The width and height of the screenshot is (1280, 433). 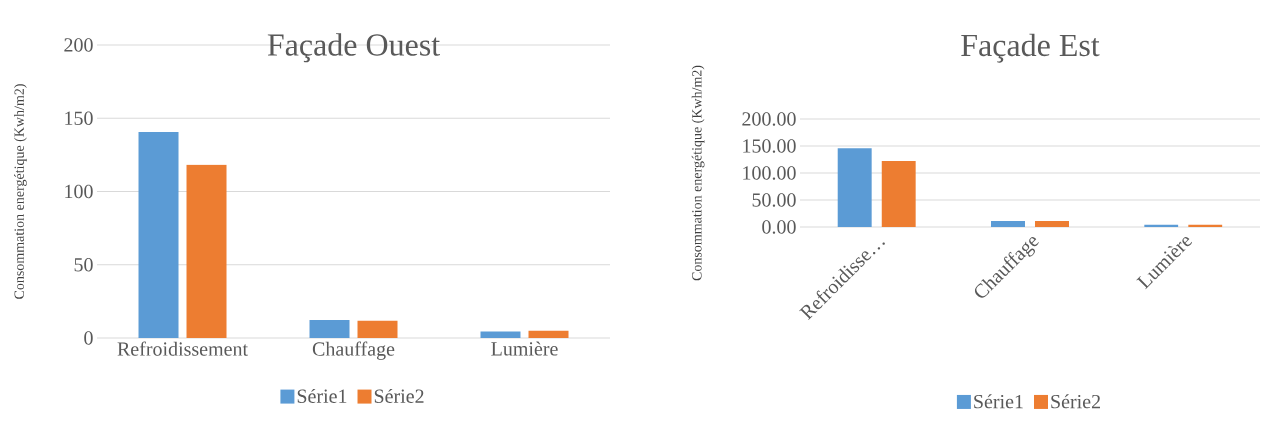 I want to click on y-tick-label: 150.00, so click(x=769, y=146).